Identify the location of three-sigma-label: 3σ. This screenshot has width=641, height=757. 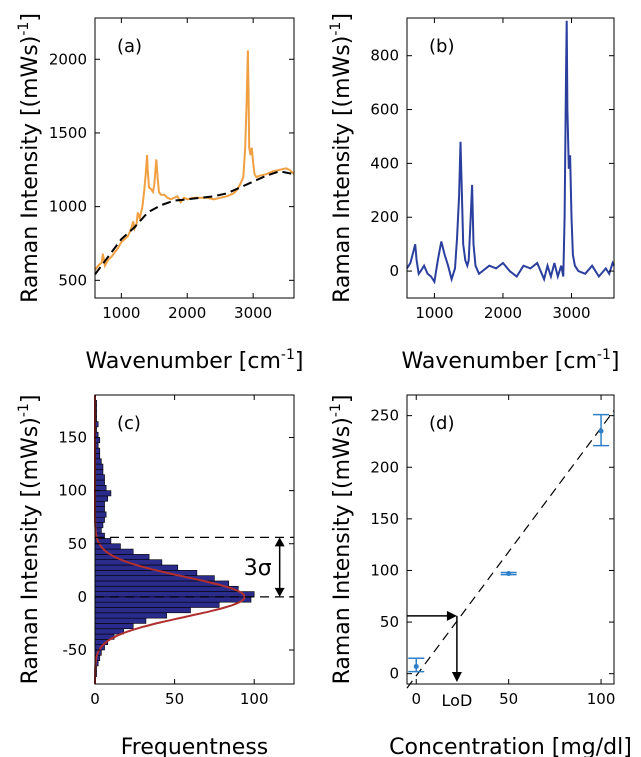
(258, 568).